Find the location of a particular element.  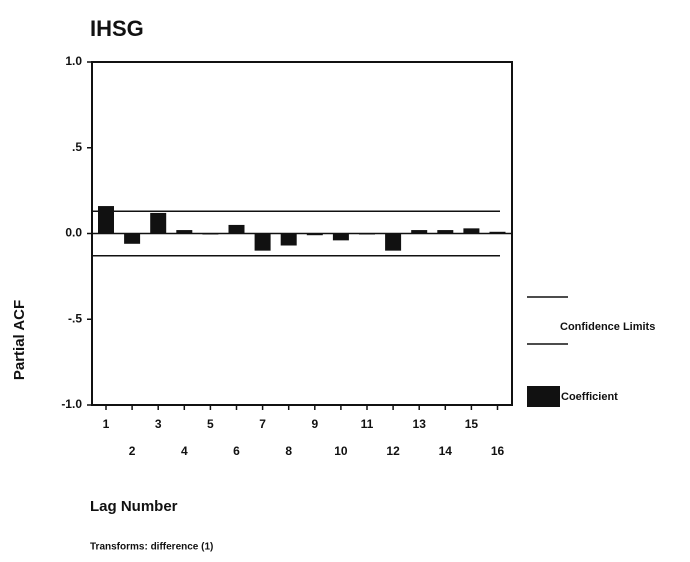

y-tick-label: 0.0 is located at coordinates (73, 233).